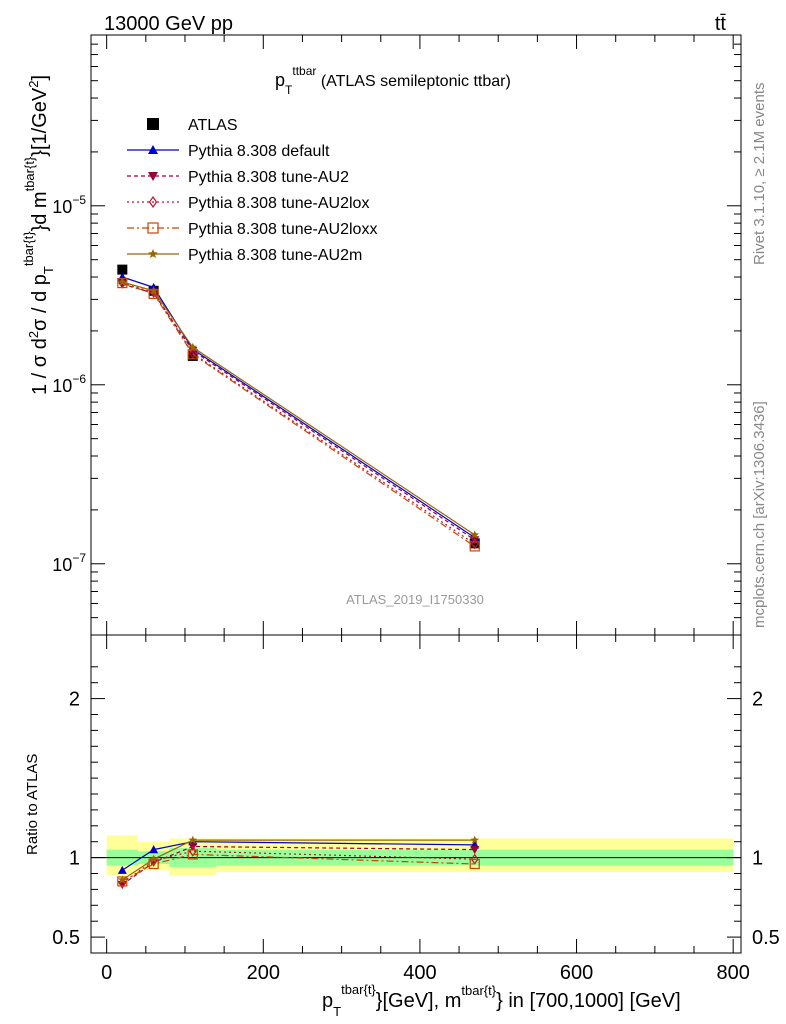 This screenshot has width=786, height=1024. I want to click on legend-label-4: Pythia 8.308 tune-AU2loxx, so click(282, 229).